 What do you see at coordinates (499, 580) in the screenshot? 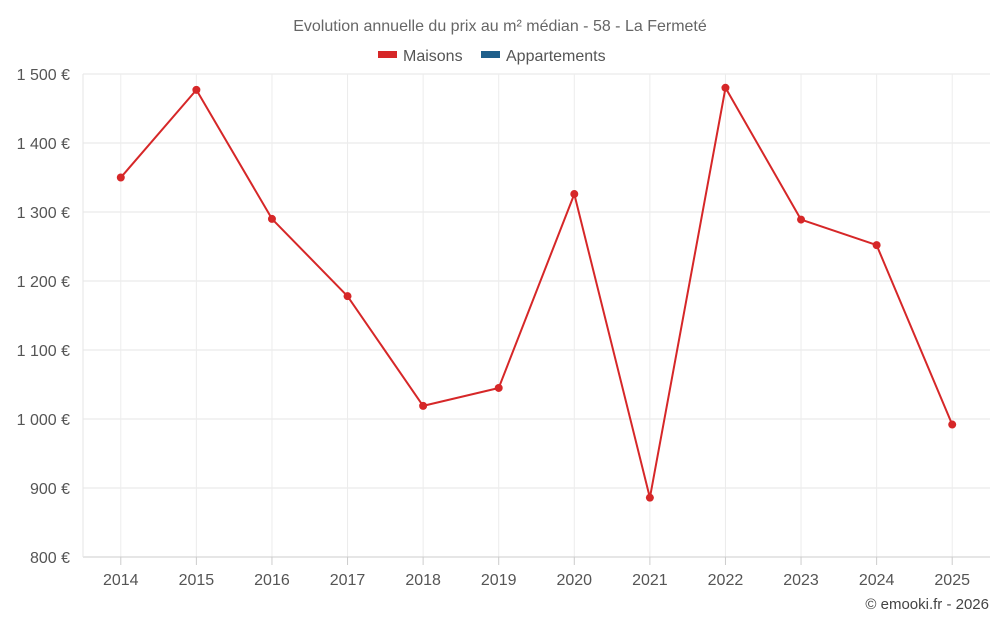
I see `x-tick-label: 2019` at bounding box center [499, 580].